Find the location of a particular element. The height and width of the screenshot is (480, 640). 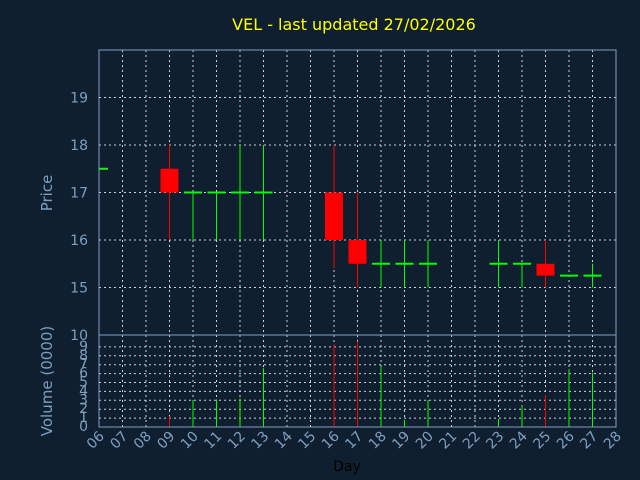

volume-tick-label: 0 is located at coordinates (83, 427).